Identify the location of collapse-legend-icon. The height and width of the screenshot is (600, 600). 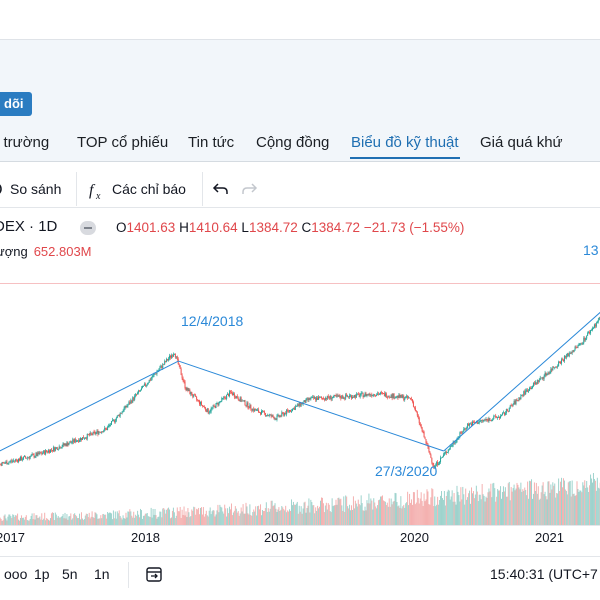
(88, 228).